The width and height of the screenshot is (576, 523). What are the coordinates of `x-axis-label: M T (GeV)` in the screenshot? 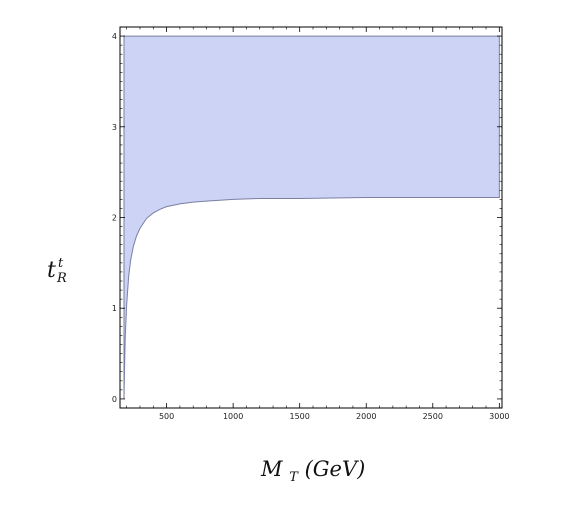 It's located at (312, 471).